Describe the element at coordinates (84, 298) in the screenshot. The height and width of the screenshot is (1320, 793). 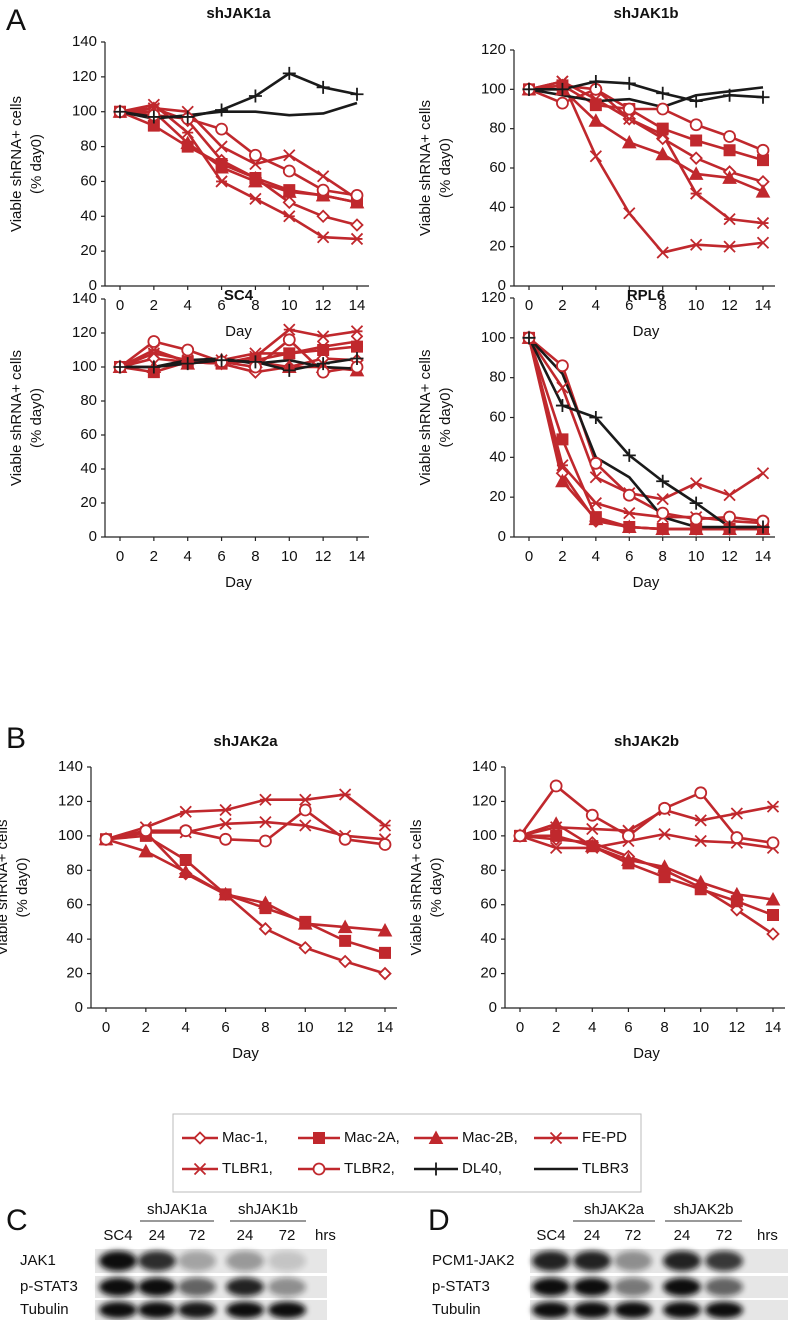
I see `y-tick-label: 140` at that location.